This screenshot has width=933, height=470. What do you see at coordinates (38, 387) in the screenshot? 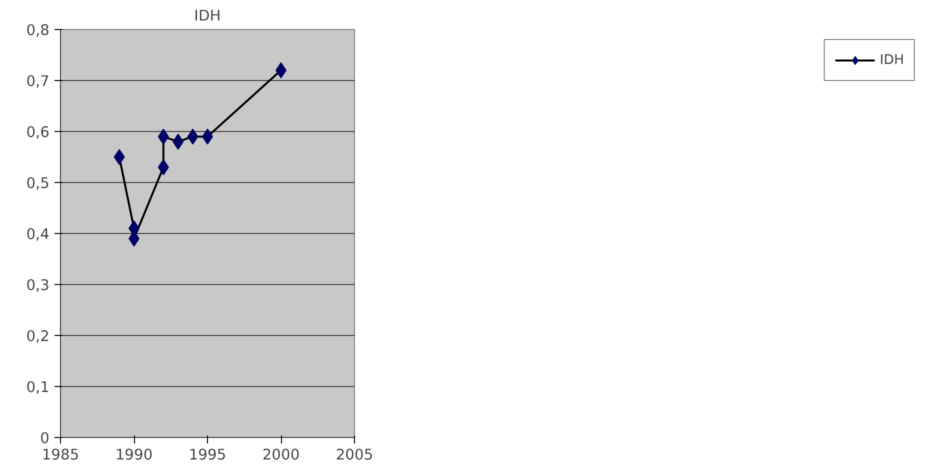
I see `y-tick-label: 0,1` at bounding box center [38, 387].